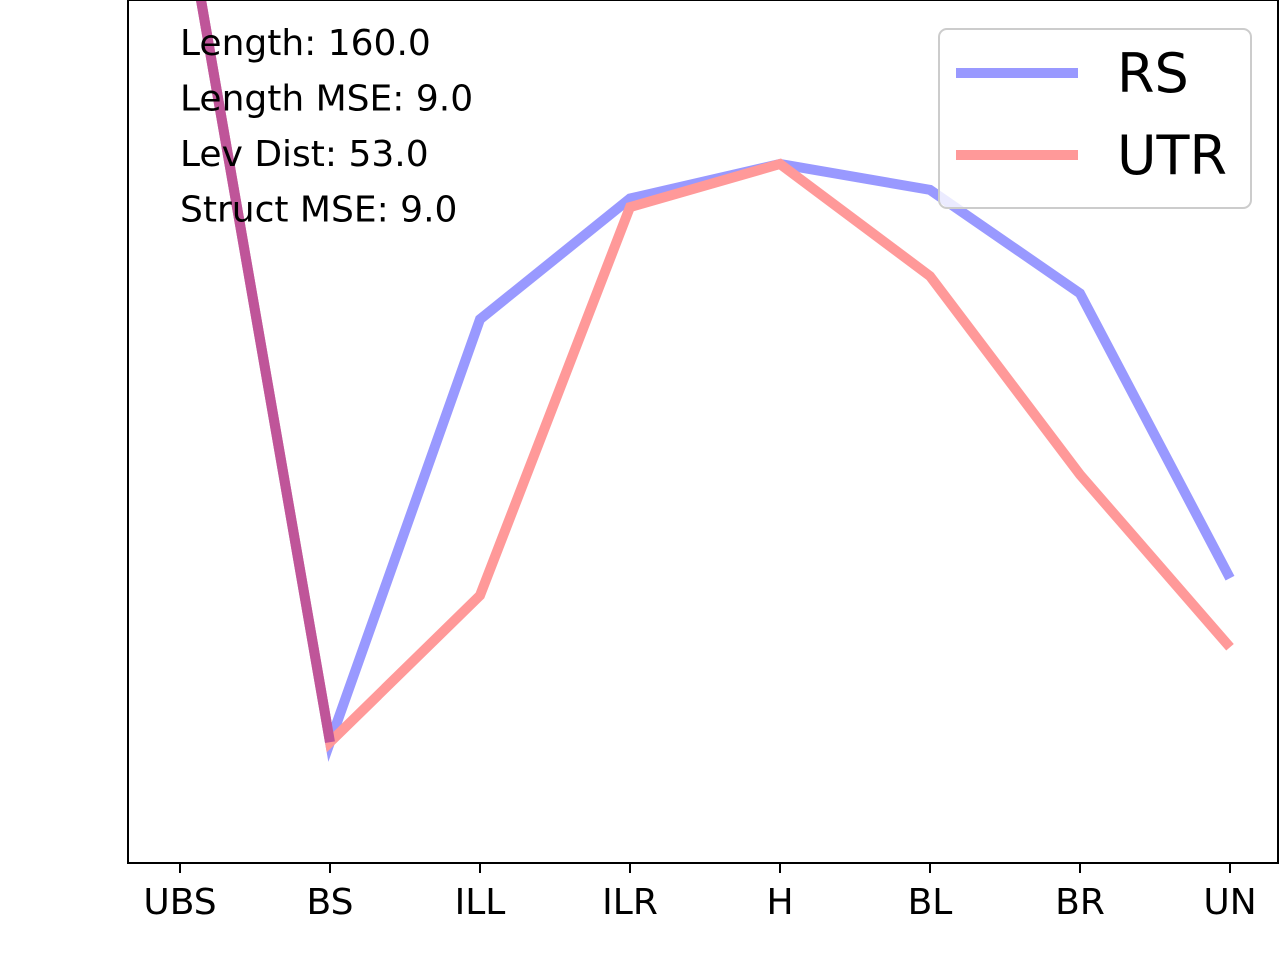  Describe the element at coordinates (330, 902) in the screenshot. I see `x-tick-label: BS` at that location.